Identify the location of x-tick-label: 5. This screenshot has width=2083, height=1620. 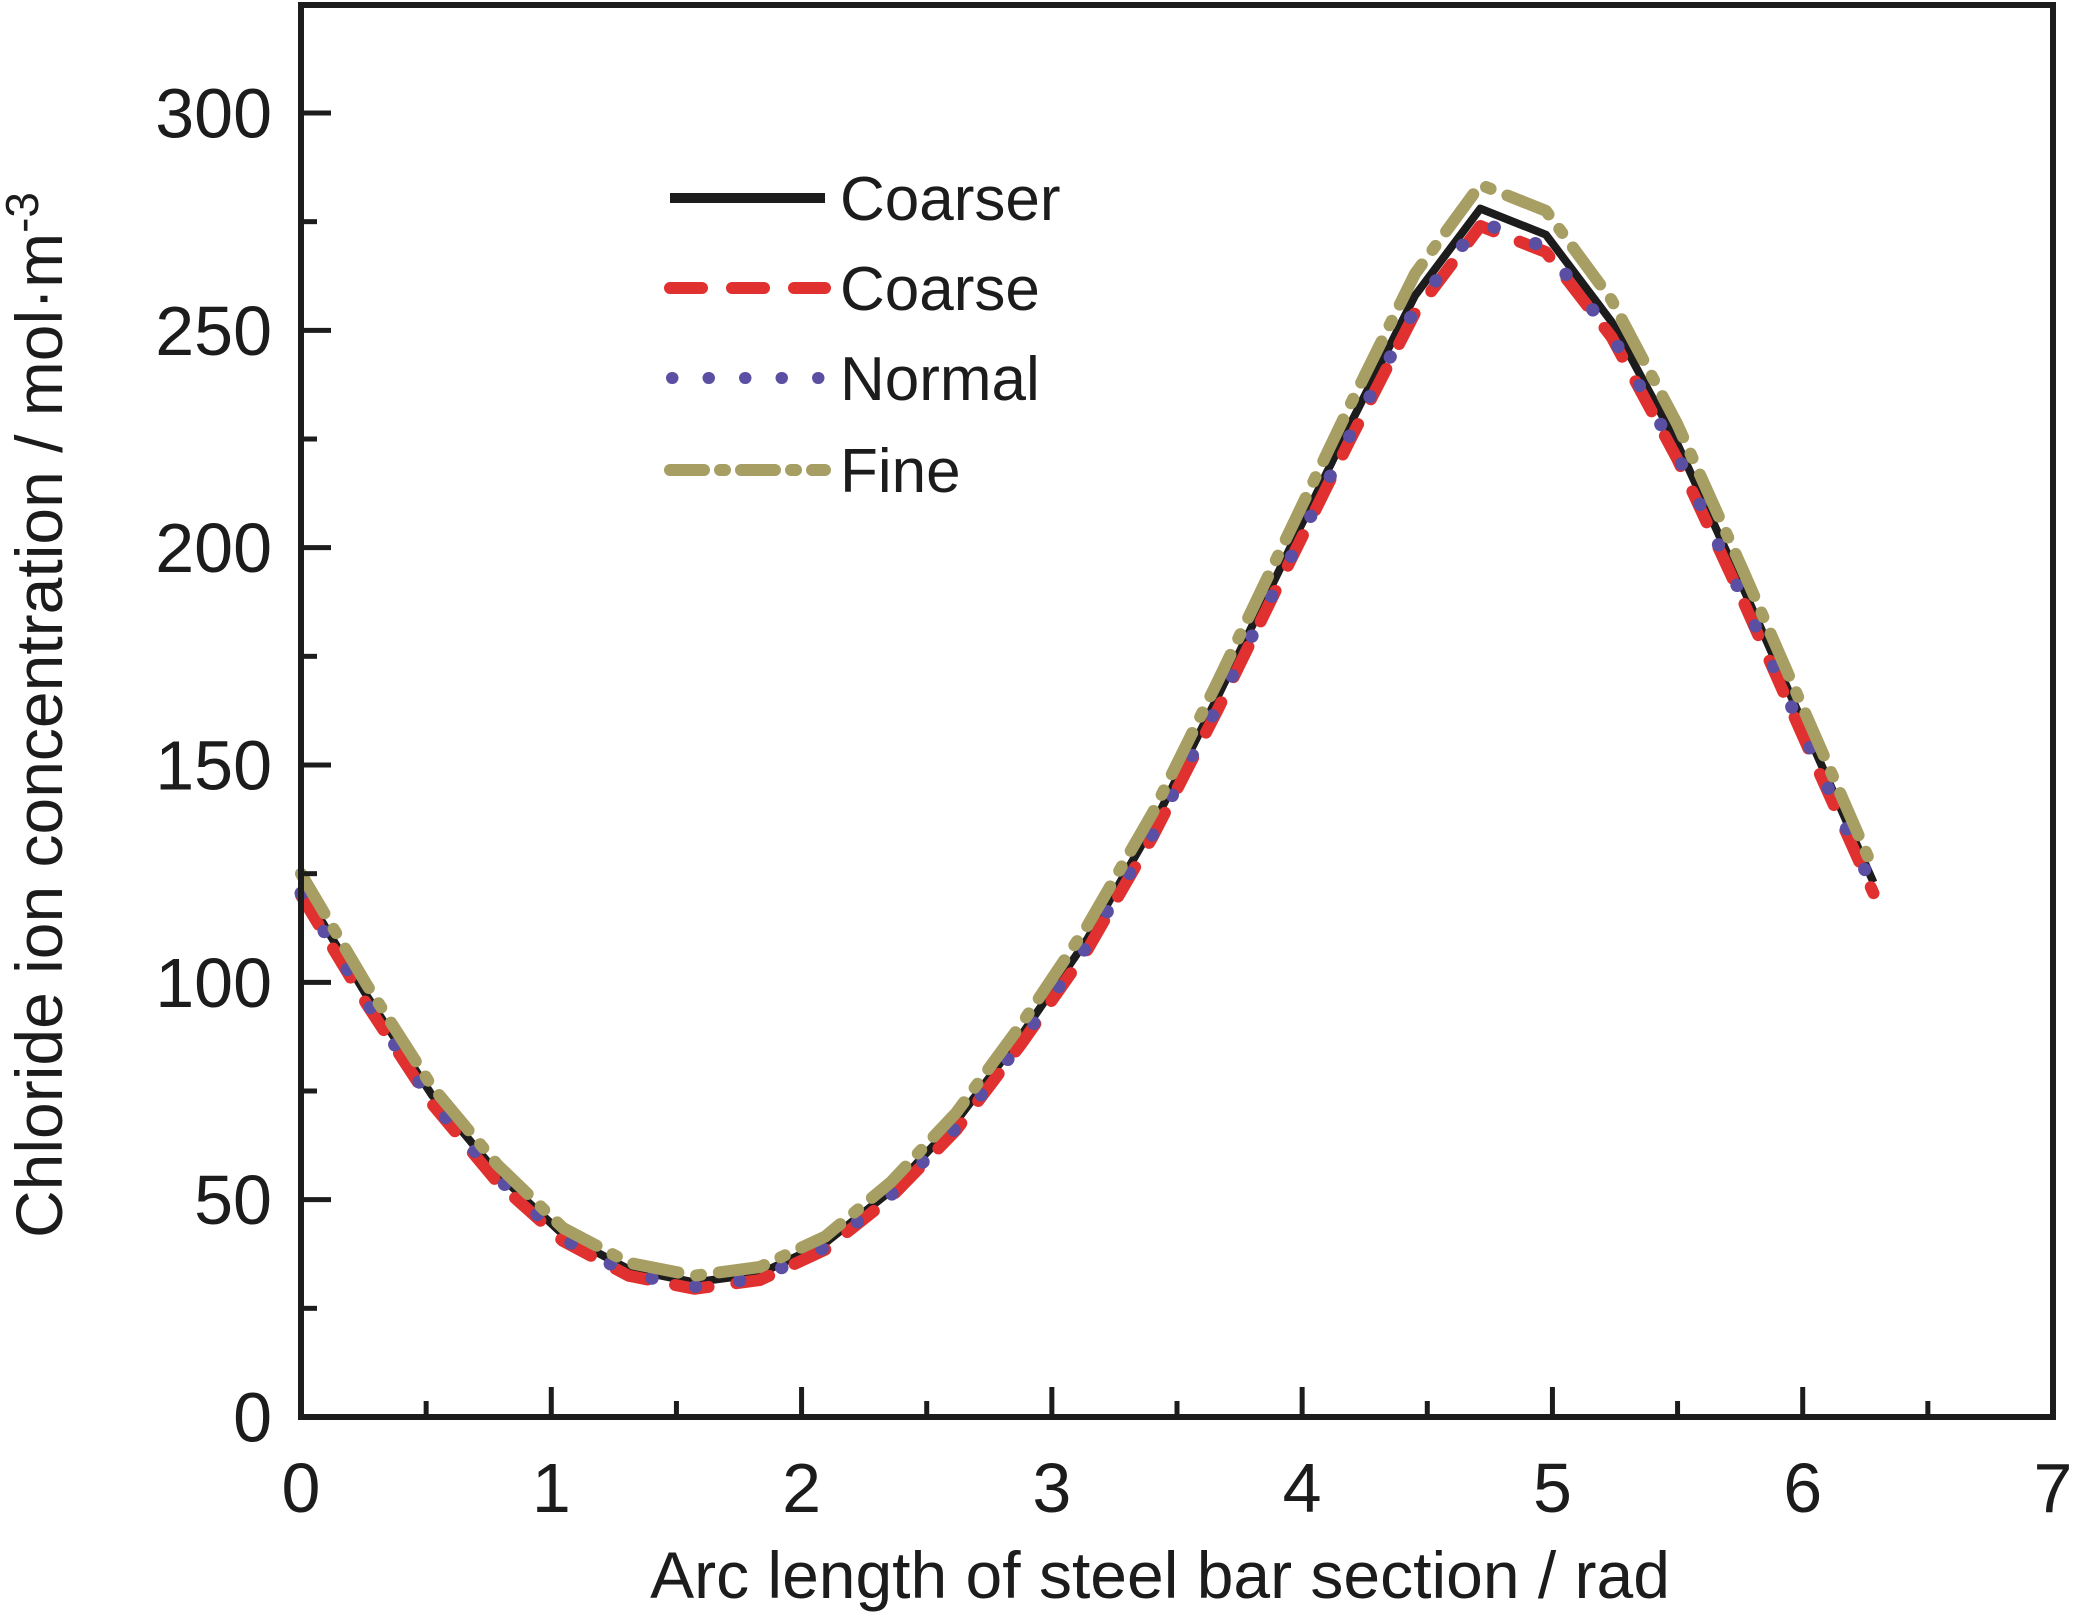
(1552, 1488).